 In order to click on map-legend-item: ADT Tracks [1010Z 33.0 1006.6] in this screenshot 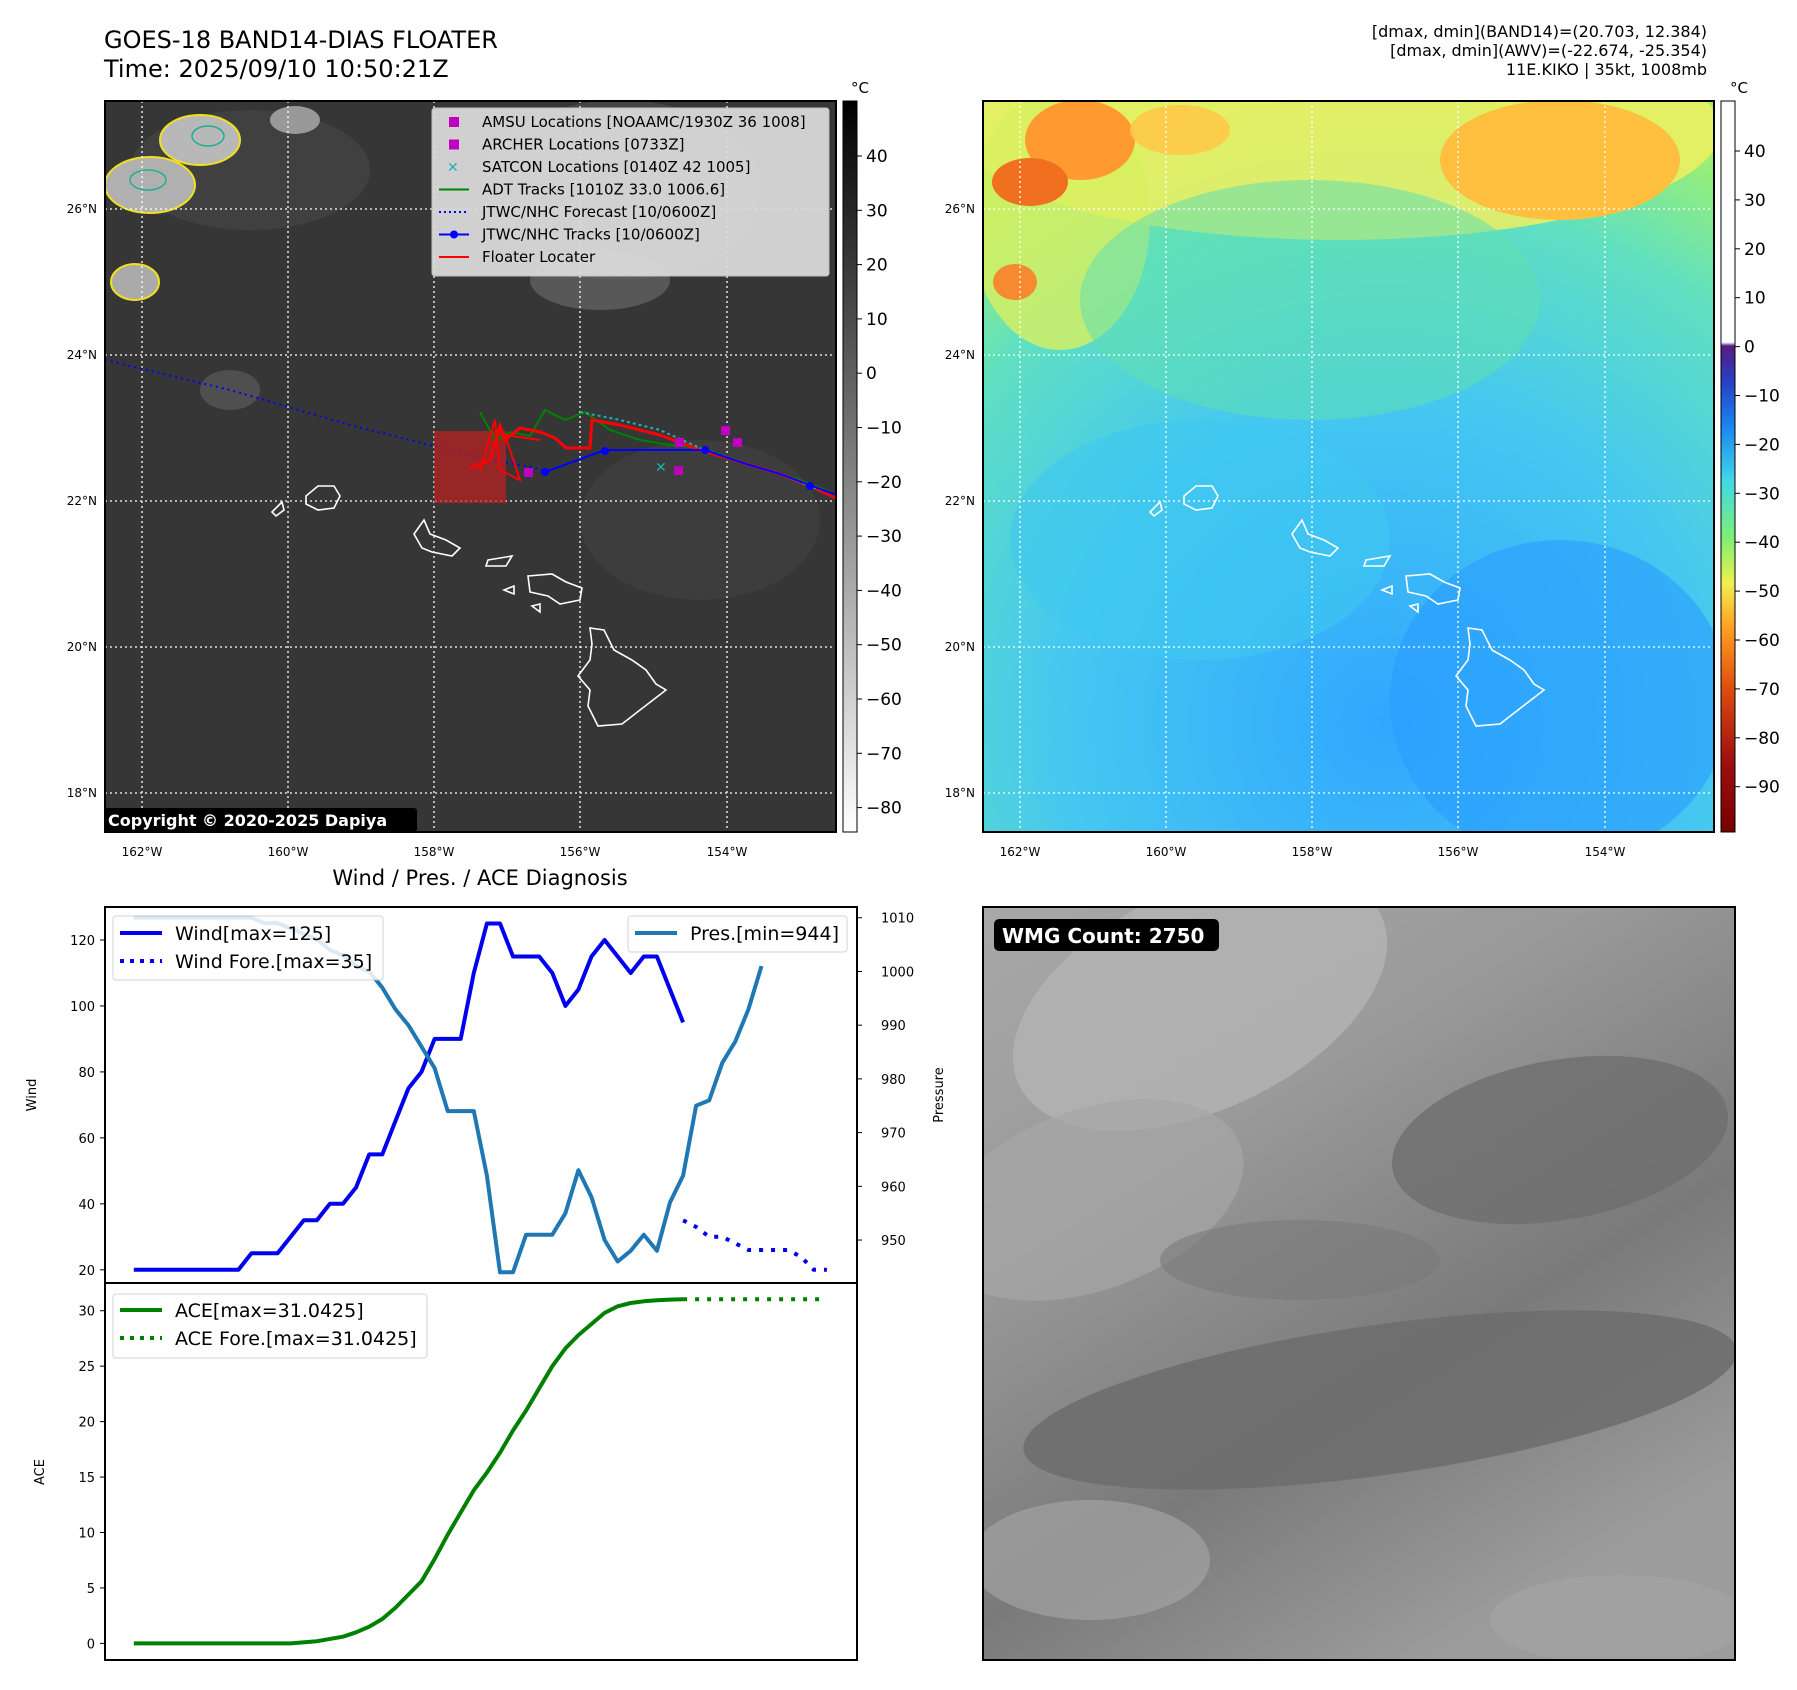, I will do `click(582, 190)`.